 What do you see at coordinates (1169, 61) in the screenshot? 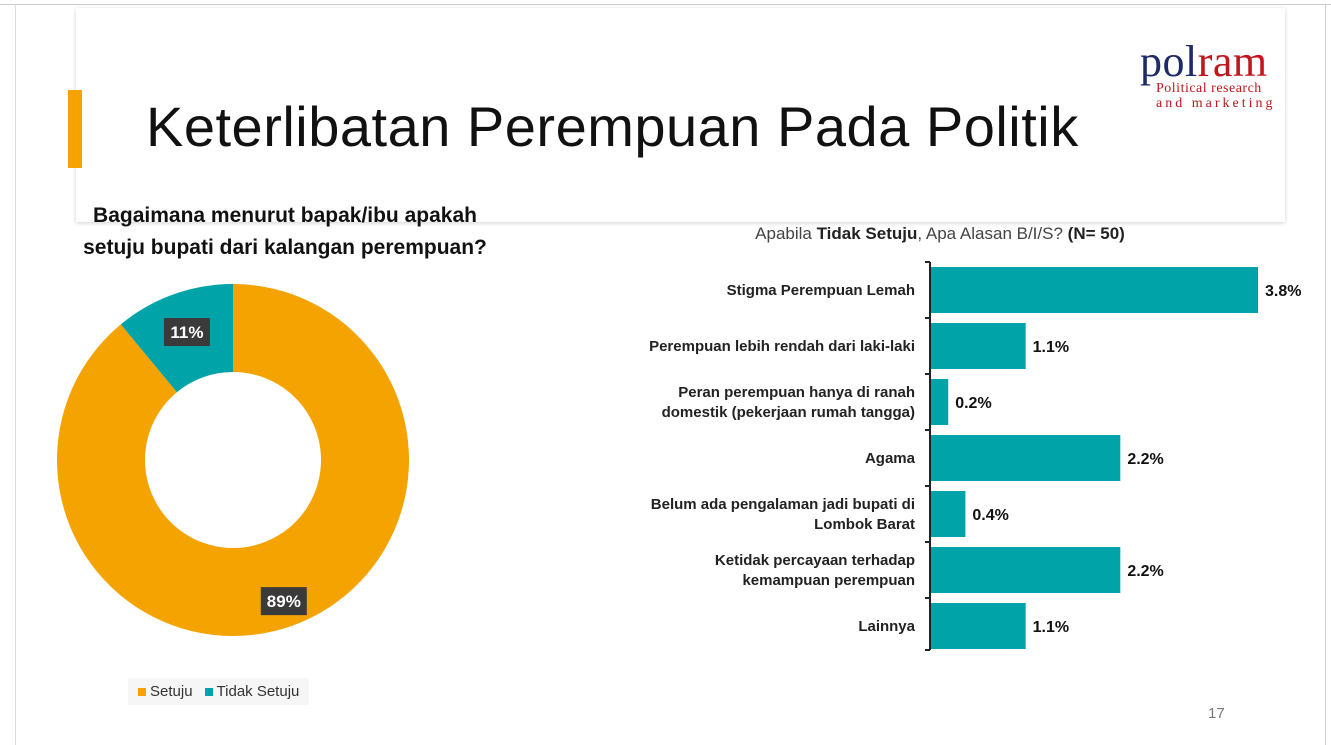
I see `logo-part-pol: pol` at bounding box center [1169, 61].